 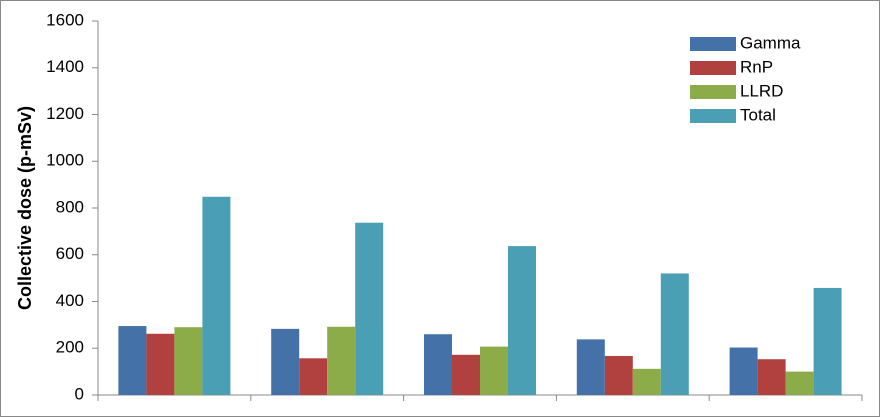 I want to click on legend-label: LLRD, so click(x=761, y=90).